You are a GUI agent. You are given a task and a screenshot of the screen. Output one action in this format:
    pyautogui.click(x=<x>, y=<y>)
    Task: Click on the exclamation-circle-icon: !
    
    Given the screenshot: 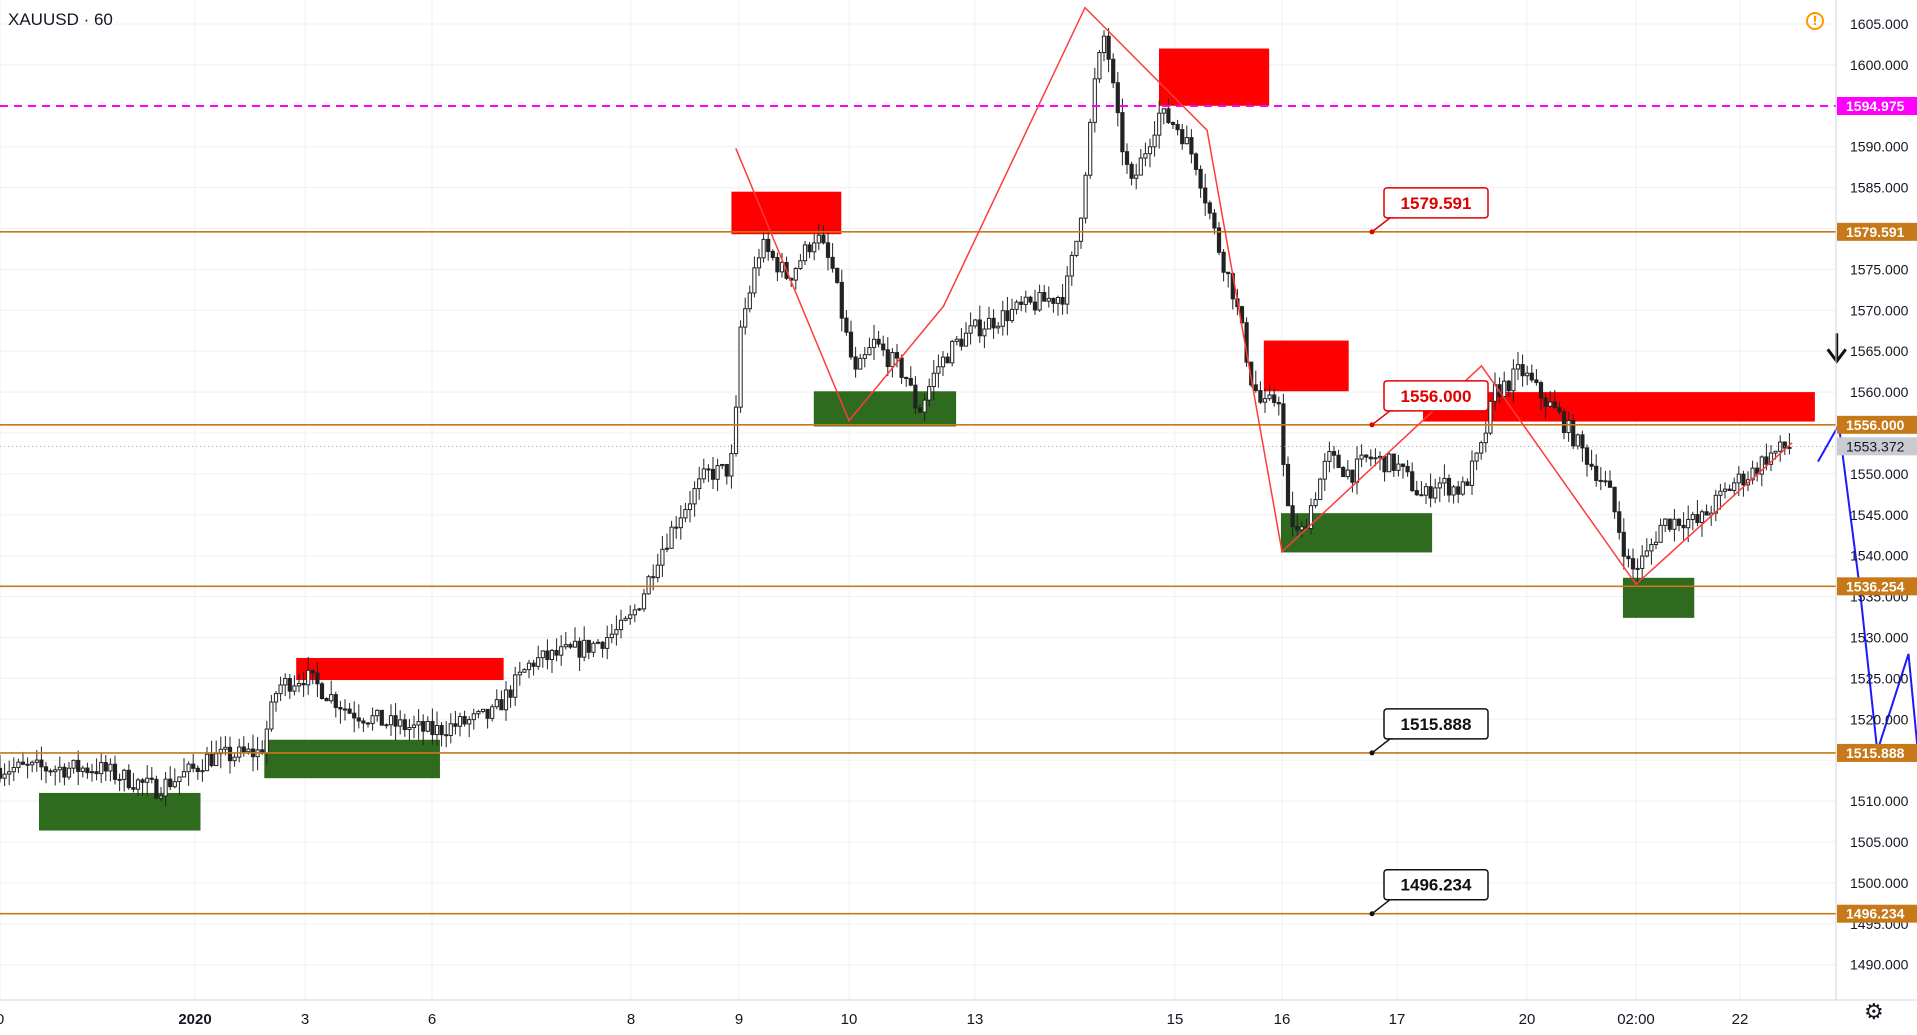 What is the action you would take?
    pyautogui.click(x=1815, y=21)
    